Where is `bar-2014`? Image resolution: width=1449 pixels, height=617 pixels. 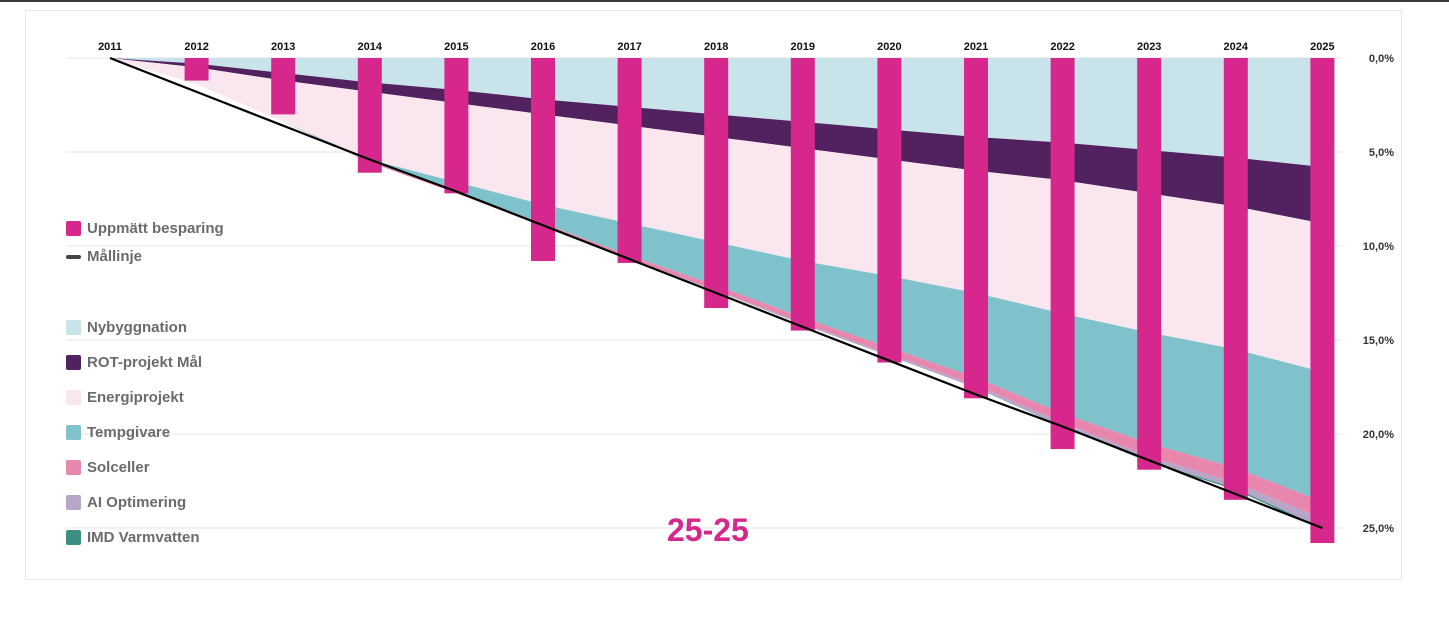 bar-2014 is located at coordinates (369, 115).